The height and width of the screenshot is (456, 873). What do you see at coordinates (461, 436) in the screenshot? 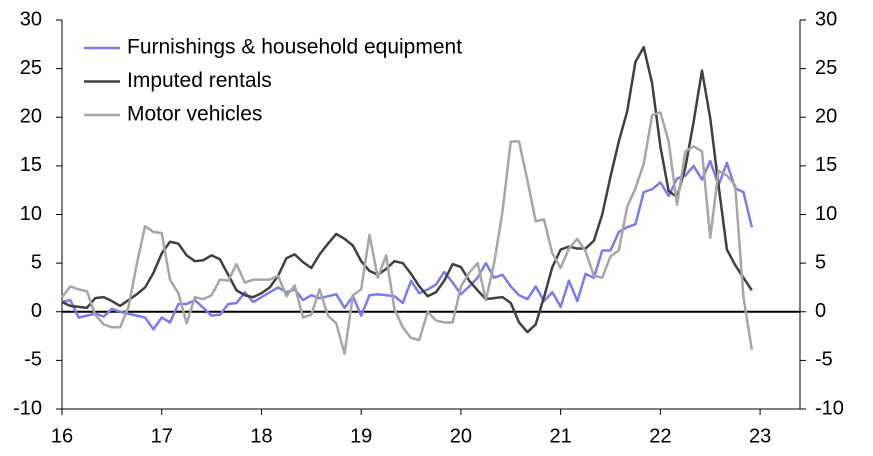
I see `x-tick-label: 20` at bounding box center [461, 436].